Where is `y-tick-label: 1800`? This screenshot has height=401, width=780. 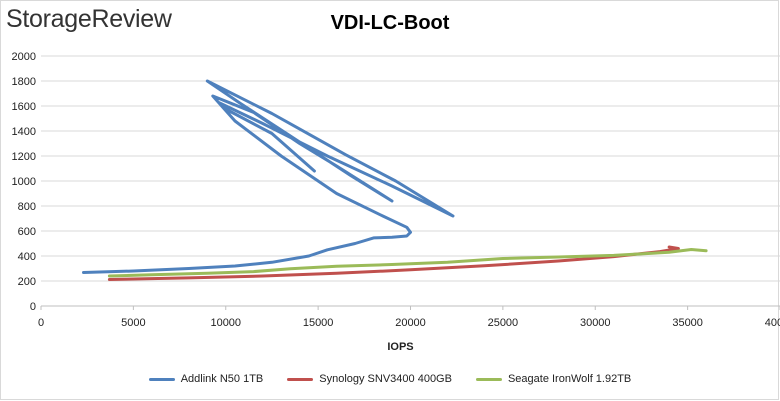
y-tick-label: 1800 is located at coordinates (24, 82).